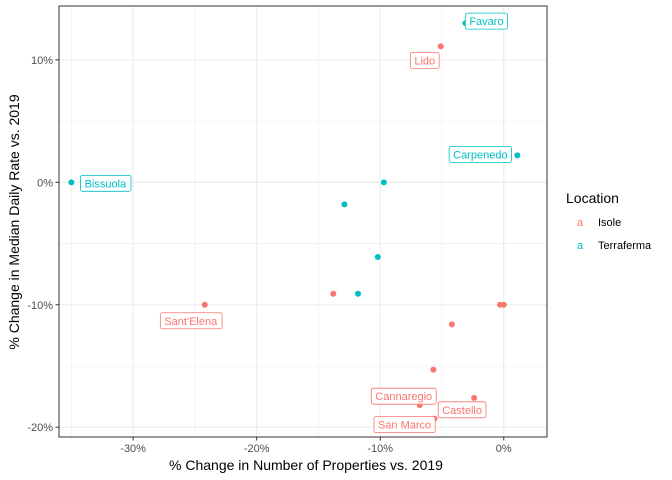  I want to click on point-label-text: Favaro, so click(486, 22).